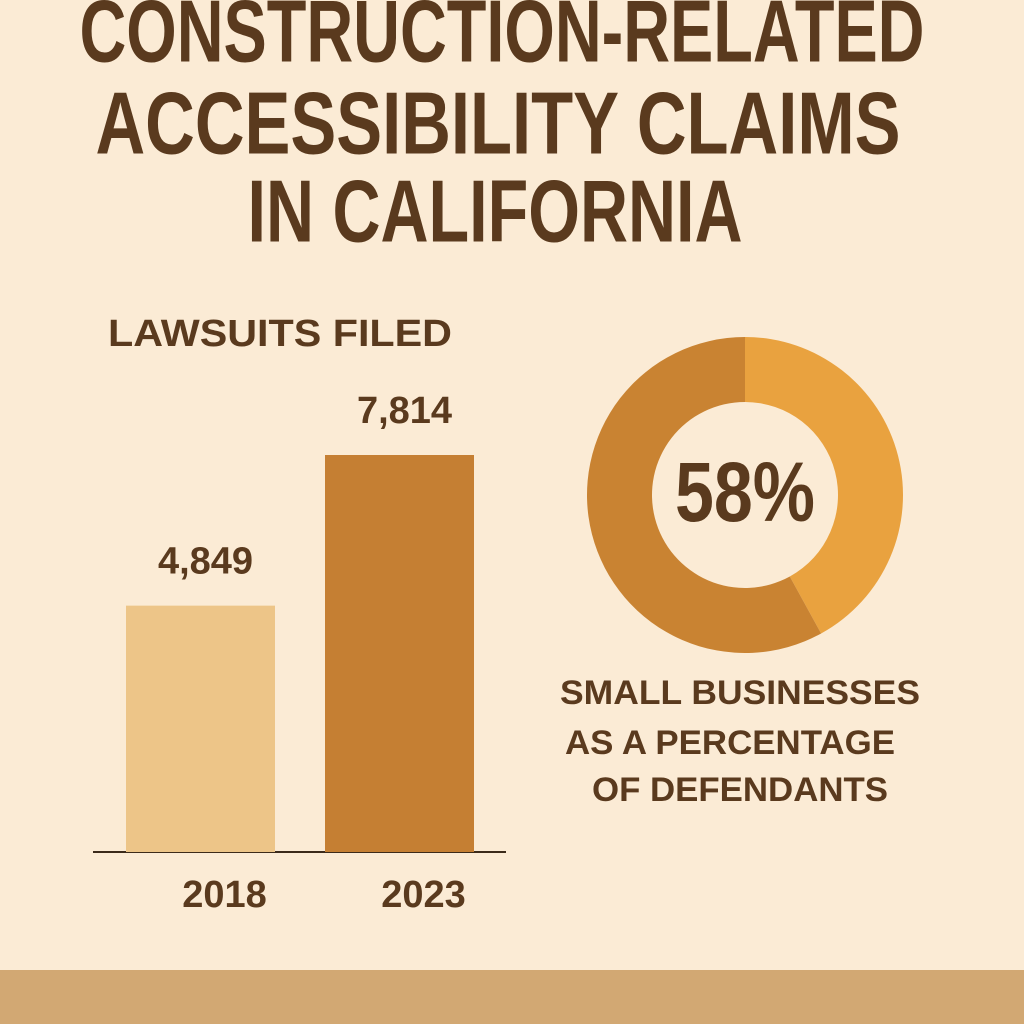 The width and height of the screenshot is (1024, 1024). I want to click on donut-caption: SMALL BUSINESSES, so click(740, 693).